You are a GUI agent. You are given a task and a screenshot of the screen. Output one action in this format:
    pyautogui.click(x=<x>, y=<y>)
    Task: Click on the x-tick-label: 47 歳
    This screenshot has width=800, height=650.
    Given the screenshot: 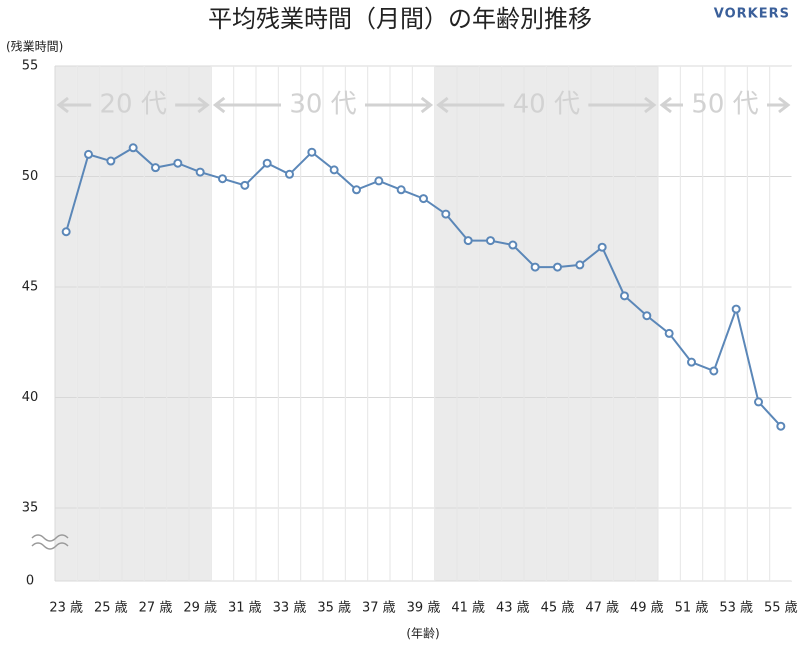 What is the action you would take?
    pyautogui.click(x=602, y=608)
    